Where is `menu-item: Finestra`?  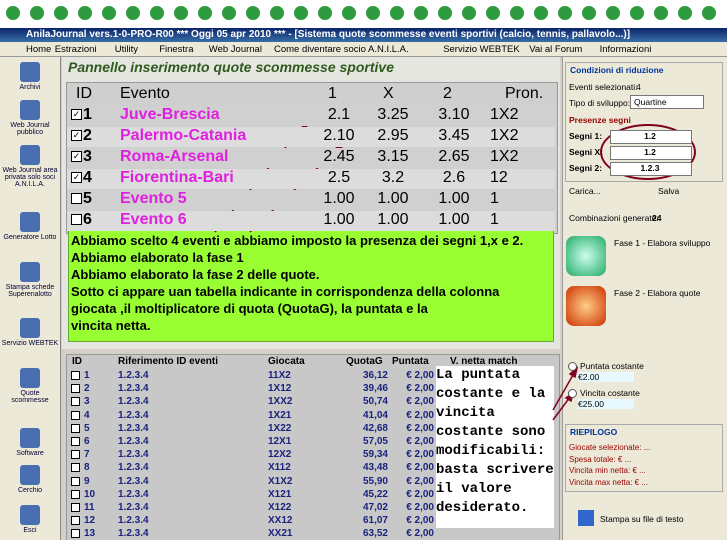 menu-item: Finestra is located at coordinates (176, 49).